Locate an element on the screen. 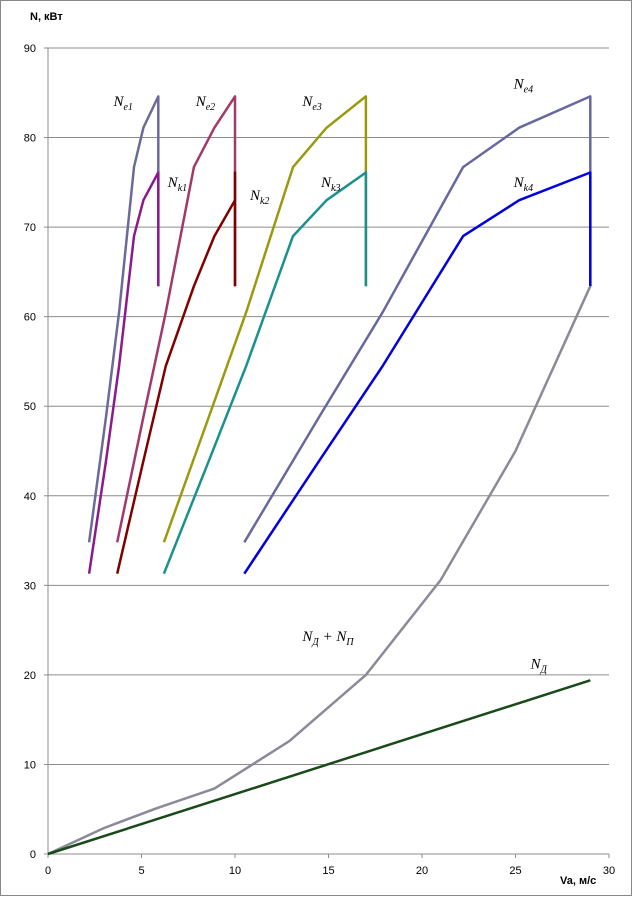  x-tick-label: 0 is located at coordinates (48, 871).